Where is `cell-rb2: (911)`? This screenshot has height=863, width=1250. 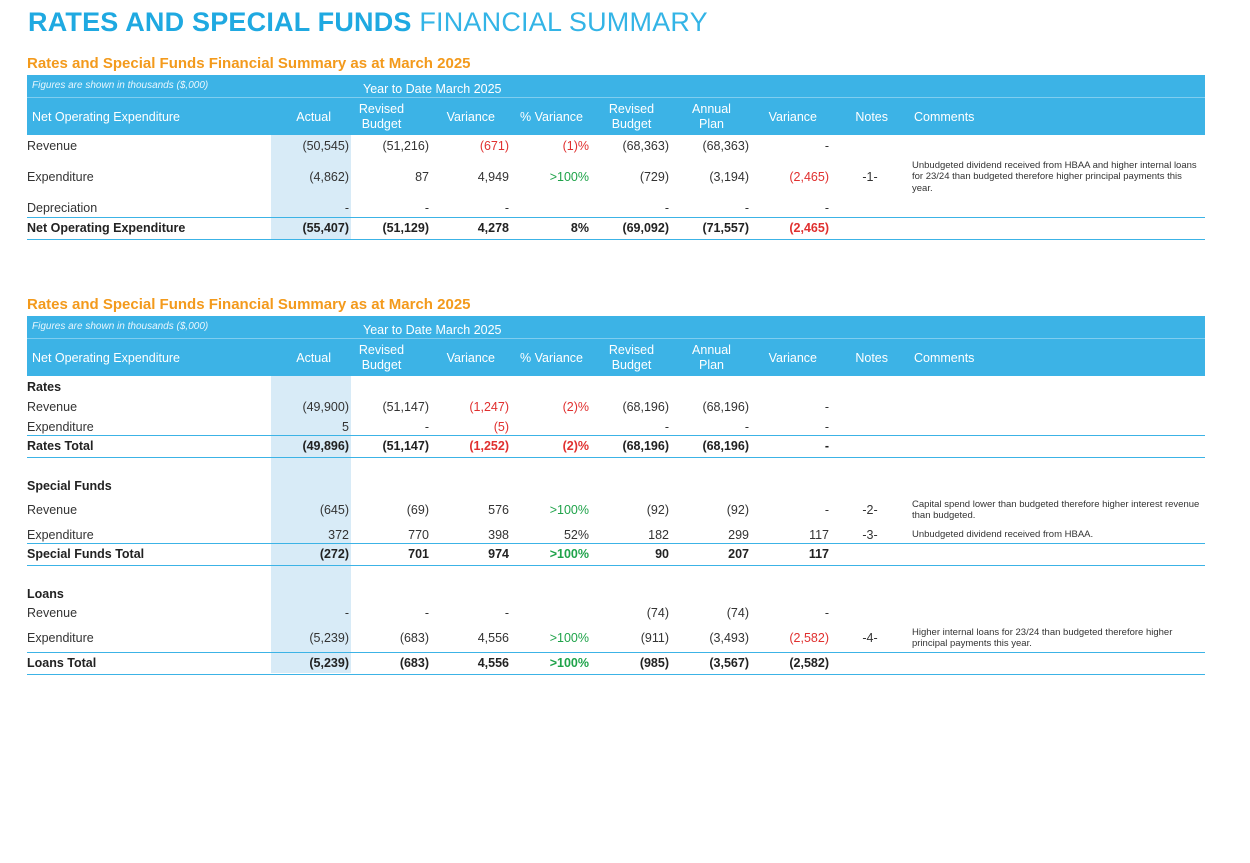 cell-rb2: (911) is located at coordinates (654, 638).